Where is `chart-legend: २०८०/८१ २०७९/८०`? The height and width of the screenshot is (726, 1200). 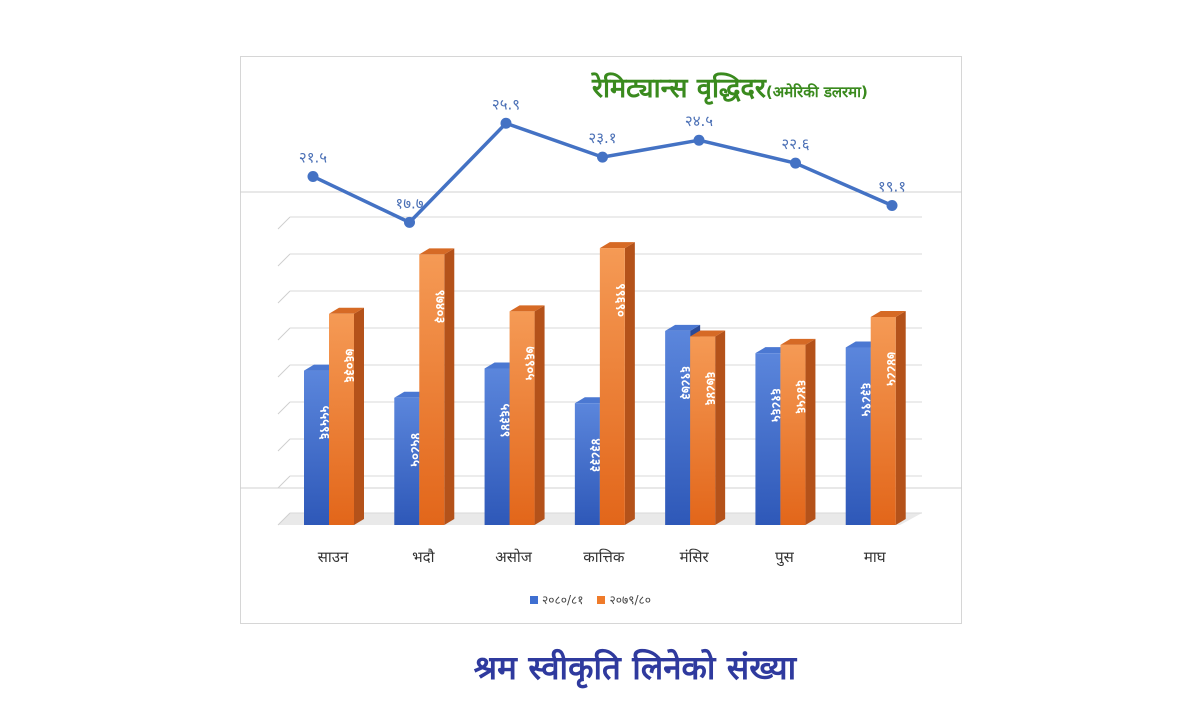 chart-legend: २०८०/८१ २०७९/८० is located at coordinates (590, 599).